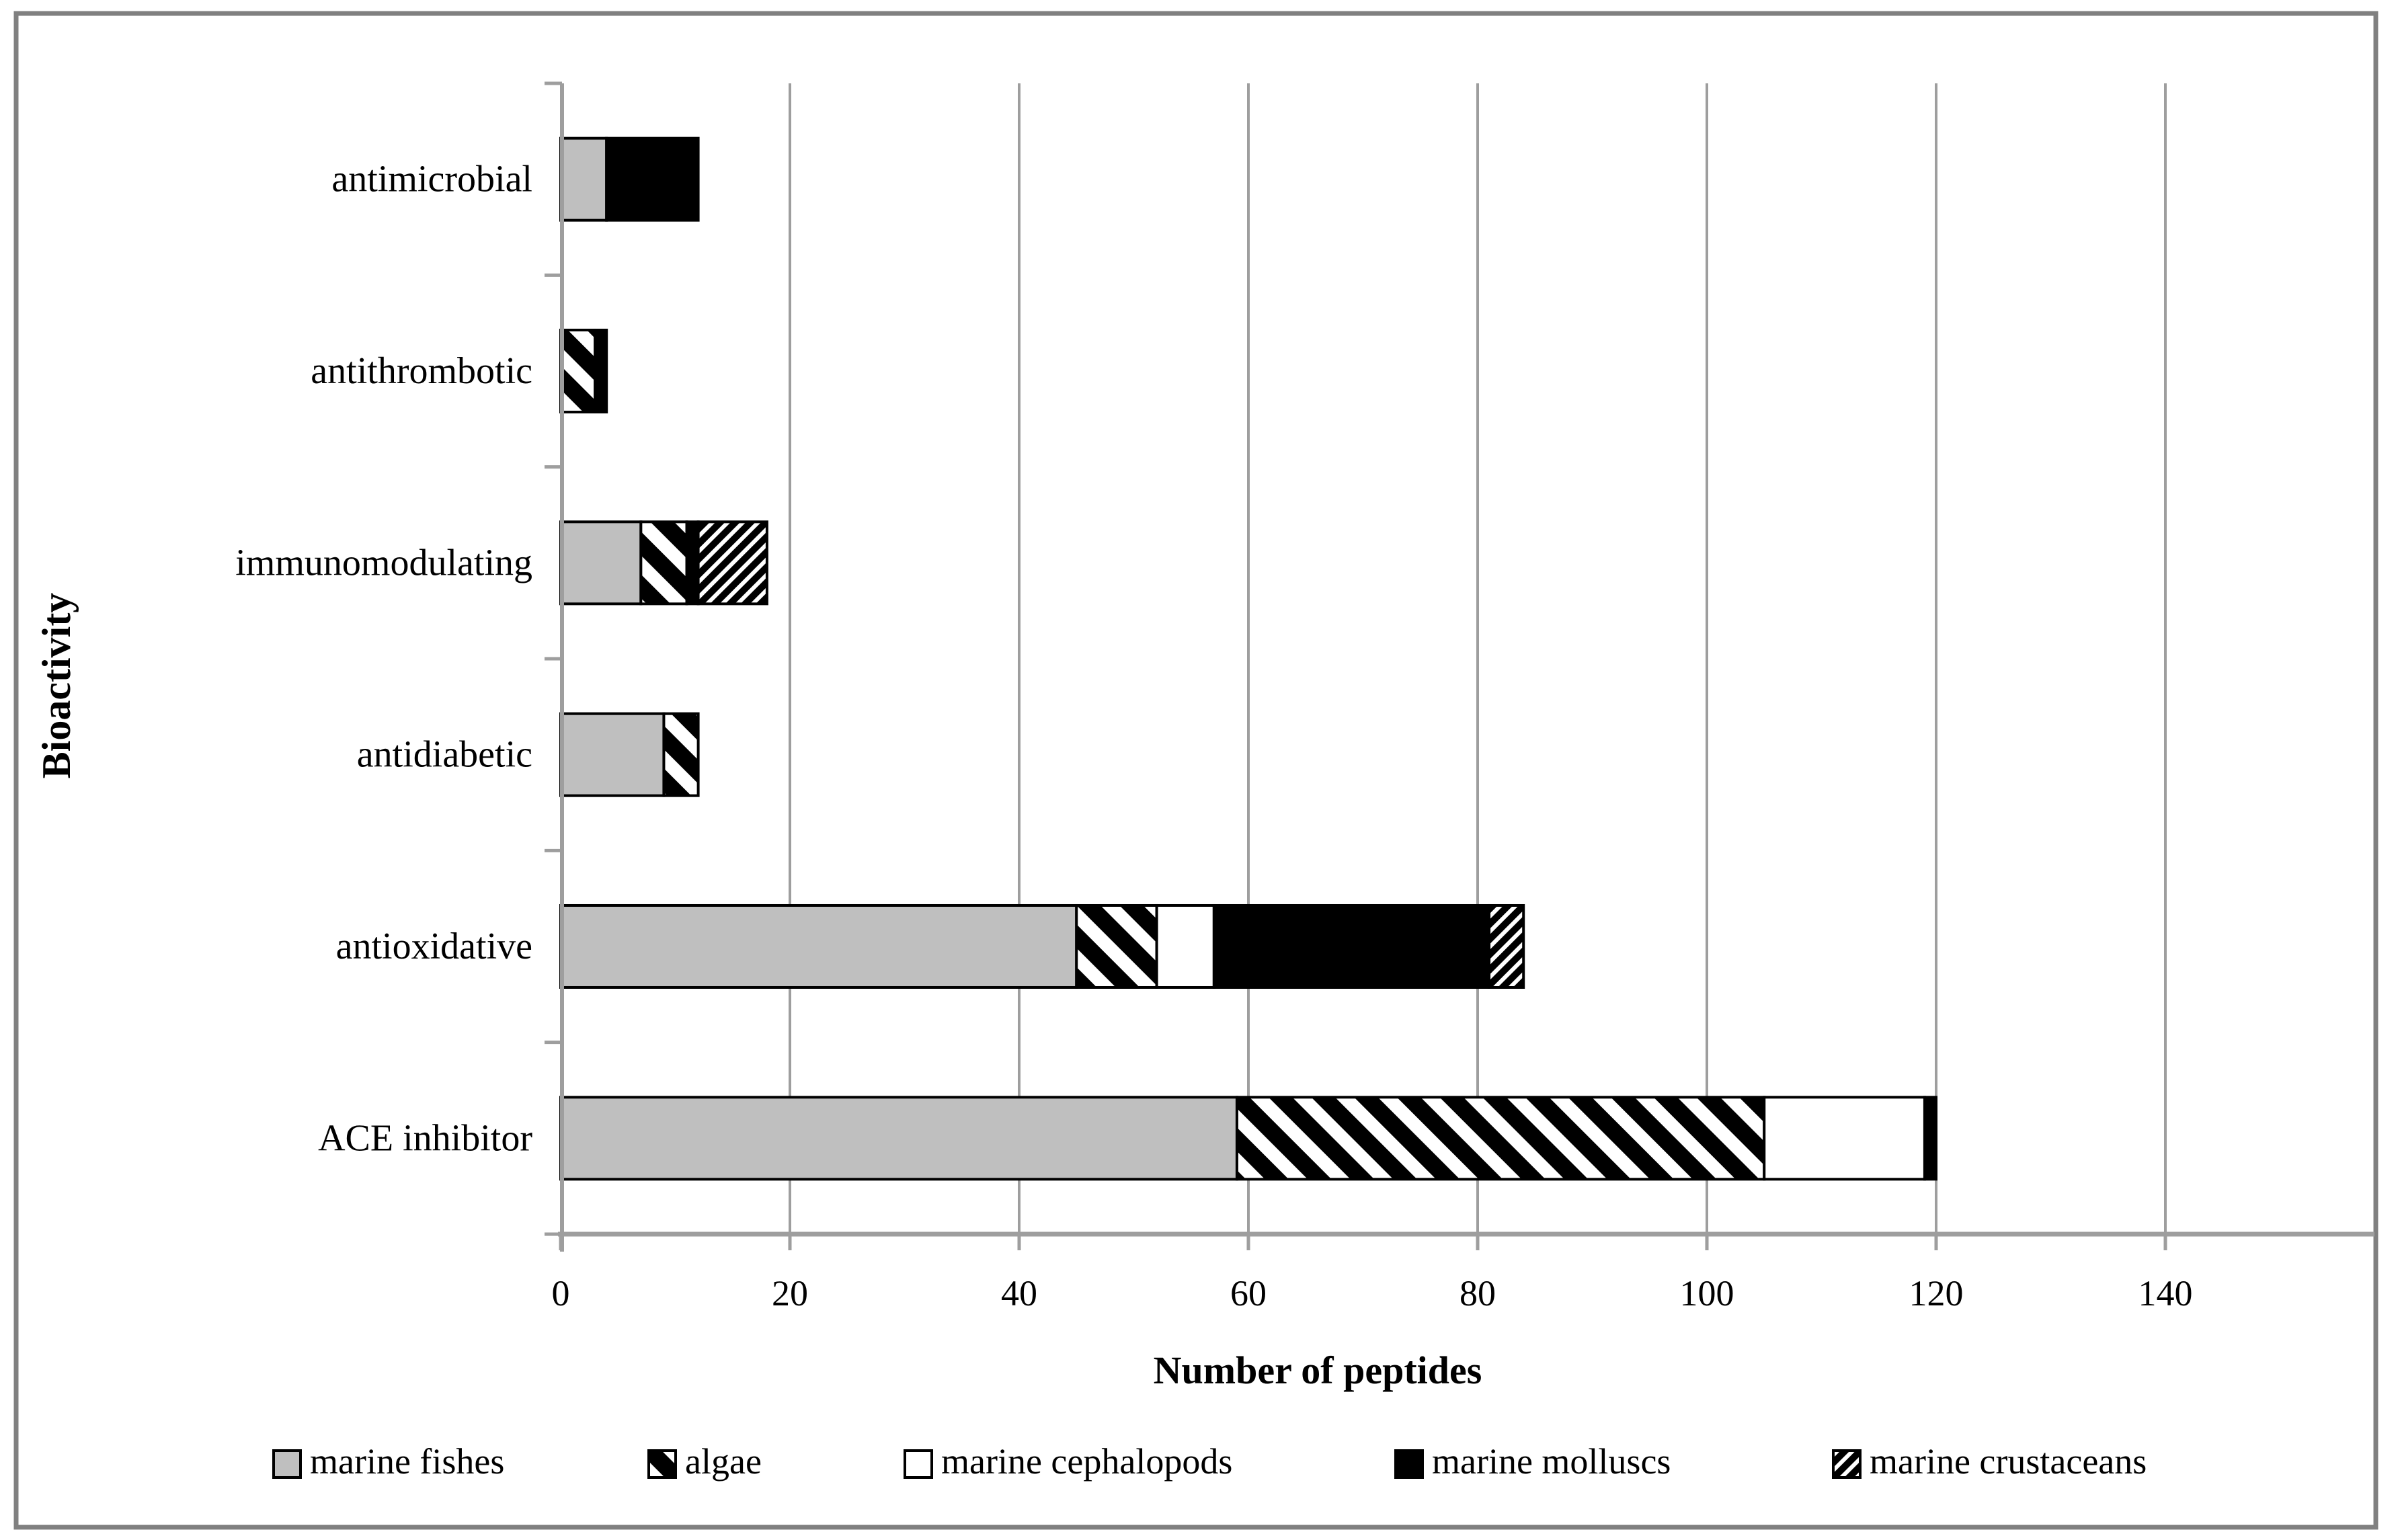  Describe the element at coordinates (681, 755) in the screenshot. I see `bar-segment-antidiabetic-algae` at that location.